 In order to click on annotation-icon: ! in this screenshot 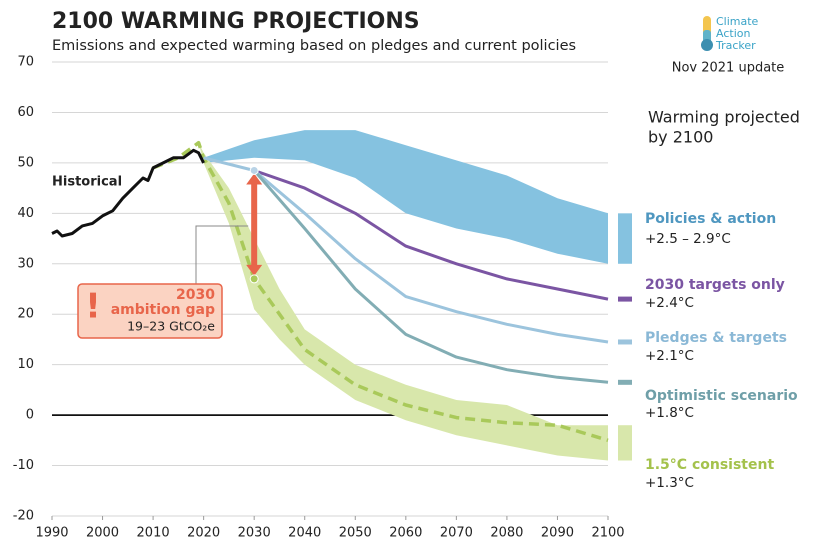, I will do `click(93, 307)`.